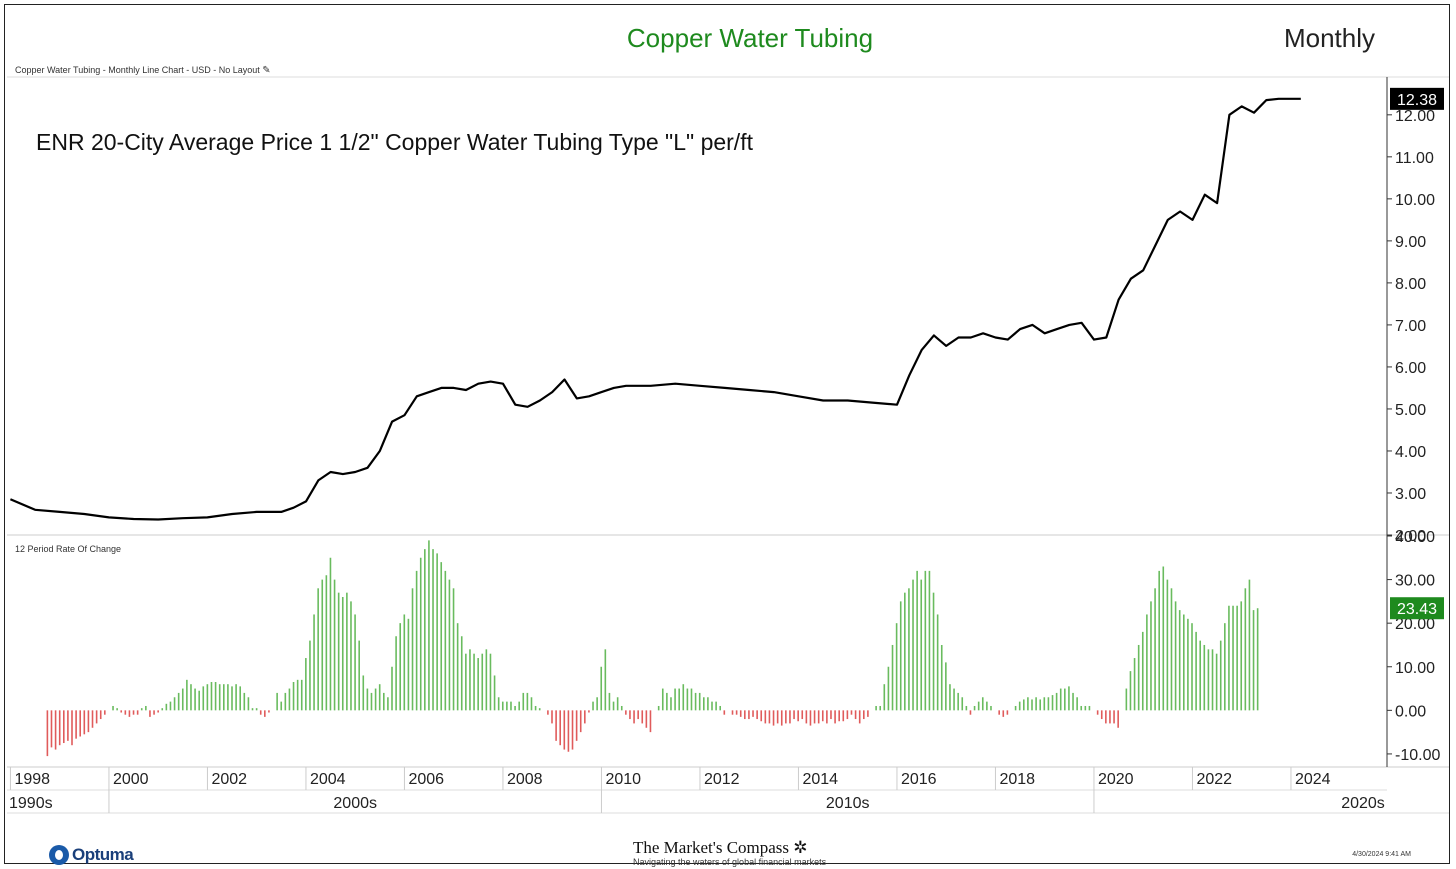 The width and height of the screenshot is (1456, 869). I want to click on main-title: Copper Water Tubing, so click(750, 38).